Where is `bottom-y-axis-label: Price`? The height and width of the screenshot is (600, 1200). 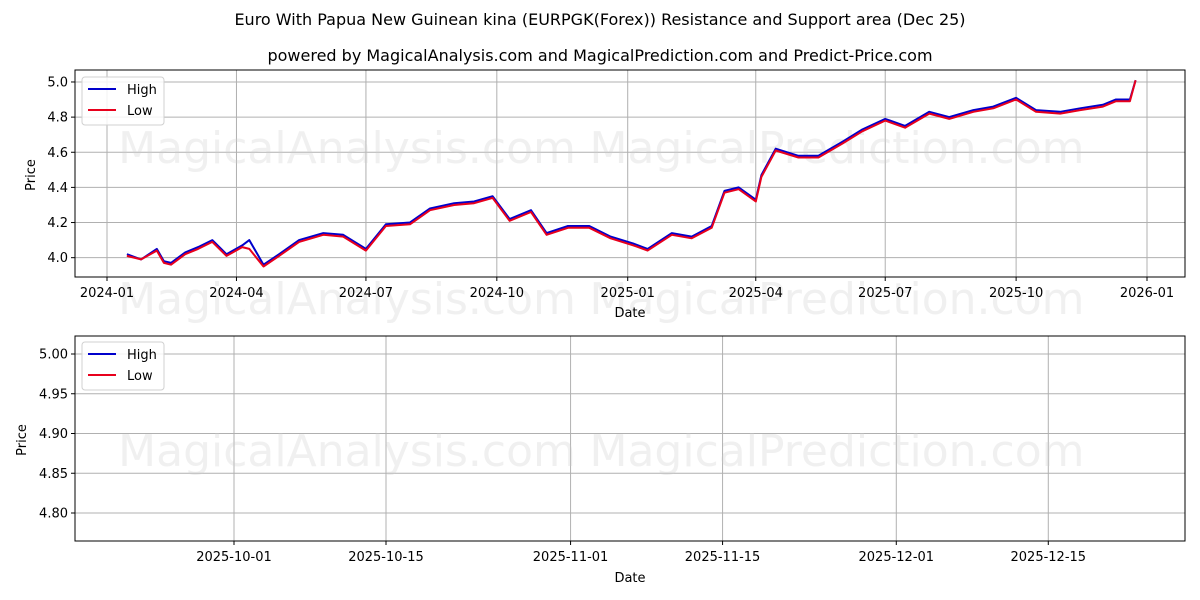 bottom-y-axis-label: Price is located at coordinates (22, 440).